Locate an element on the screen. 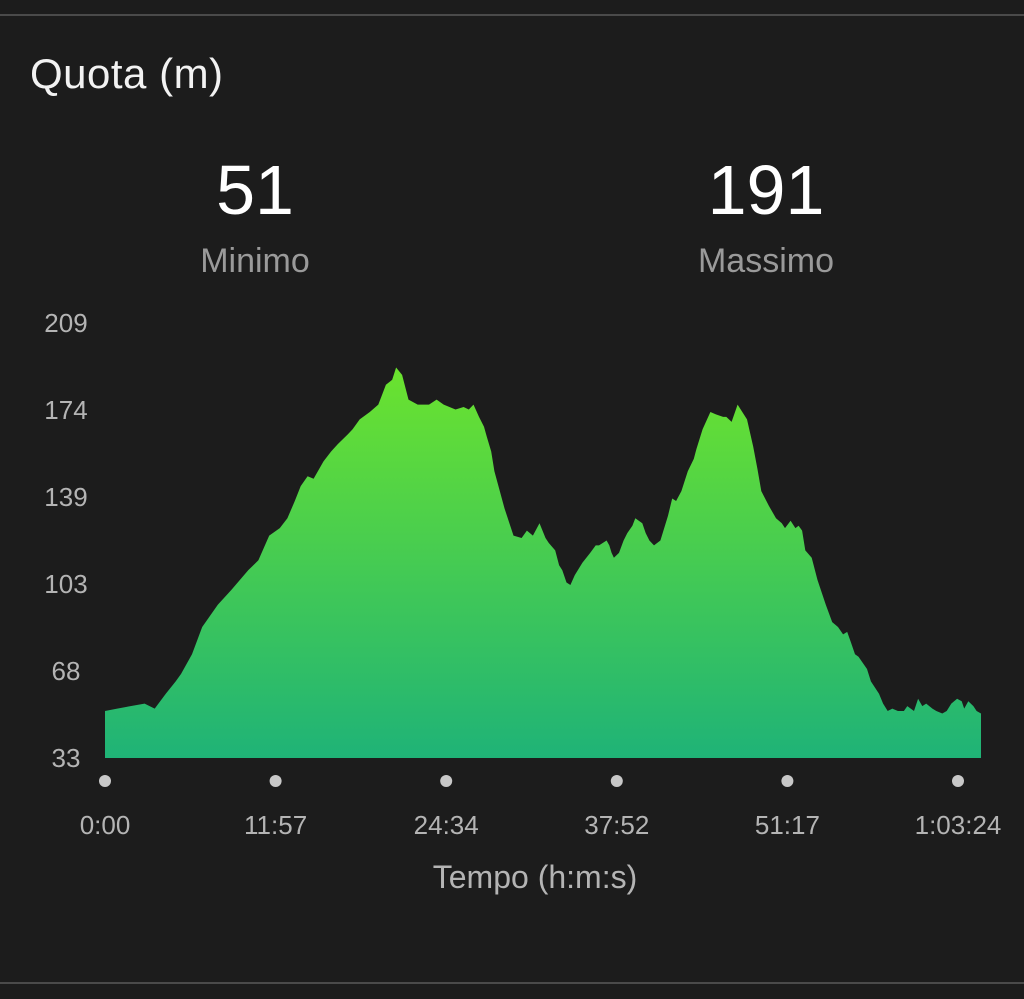 The height and width of the screenshot is (999, 1024). y-tick-label: 209 is located at coordinates (65, 323).